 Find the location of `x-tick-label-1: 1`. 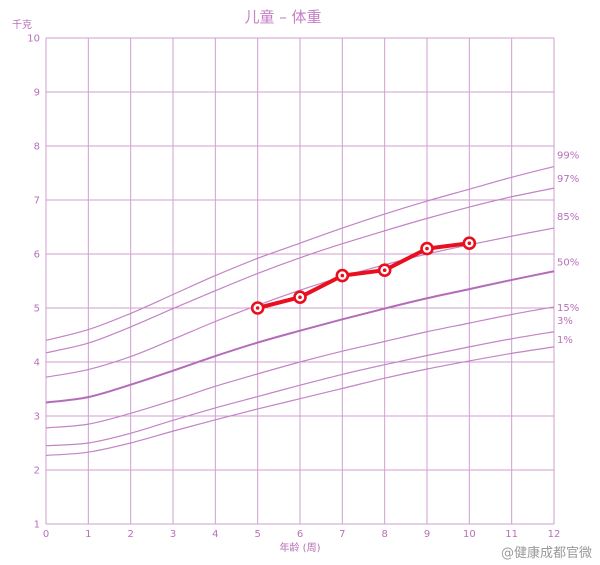

x-tick-label-1: 1 is located at coordinates (88, 534).